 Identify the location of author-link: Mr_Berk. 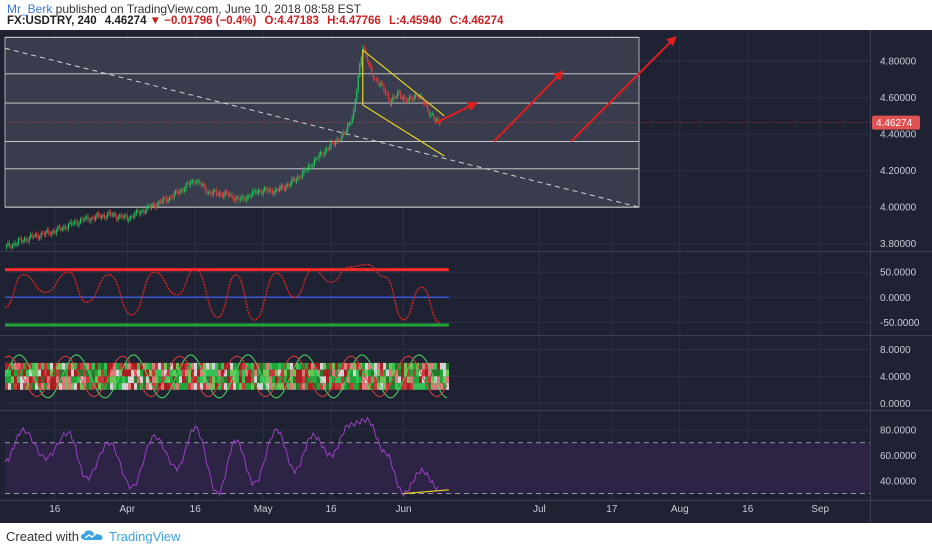
(30, 9).